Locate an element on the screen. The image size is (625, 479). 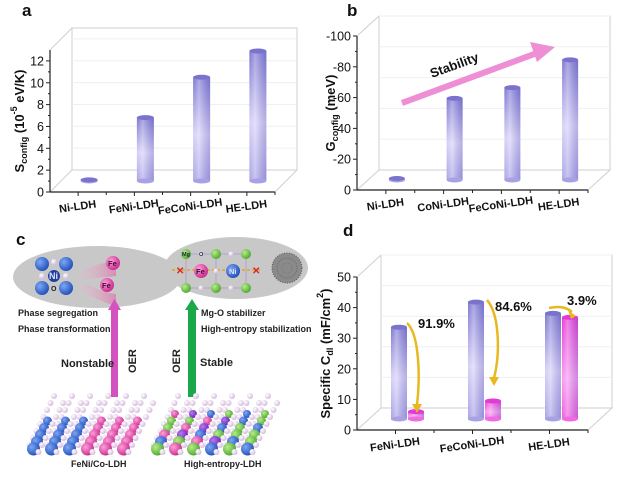
y-axis-label-part: (mF/cm is located at coordinates (325, 323).